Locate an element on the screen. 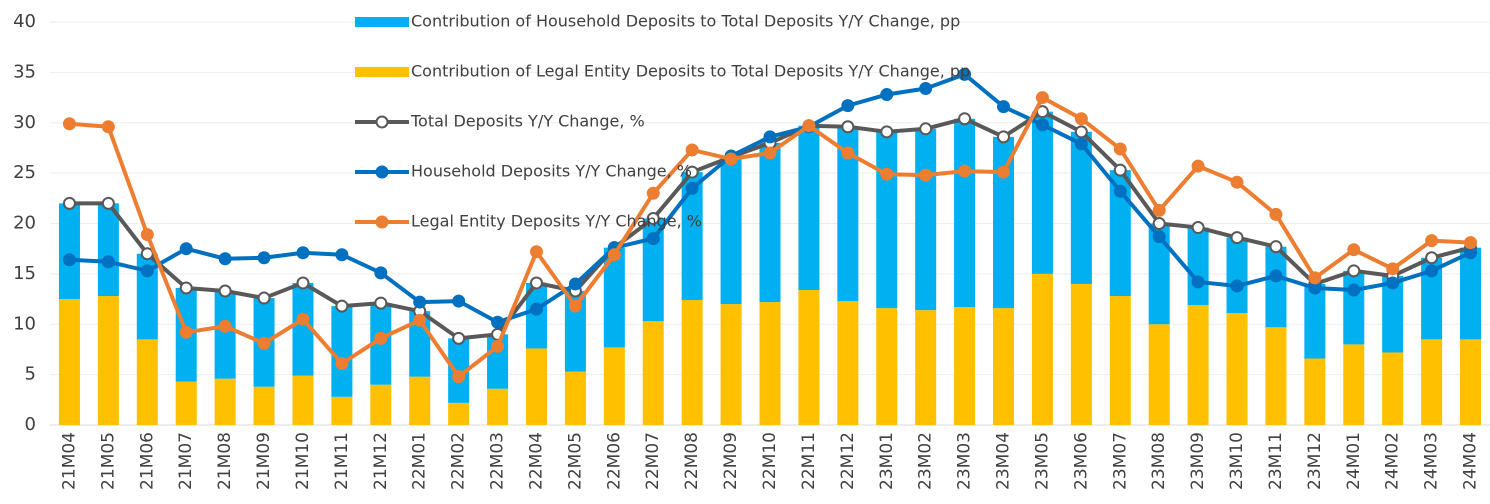  x-tick-label: 23M09 is located at coordinates (1198, 461).